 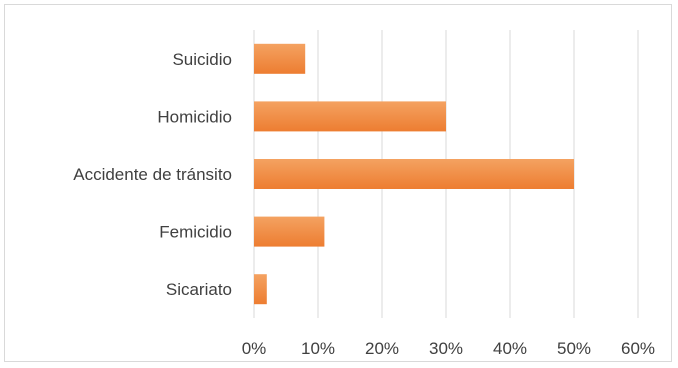 I want to click on x-tick-label: 30%, so click(x=446, y=348).